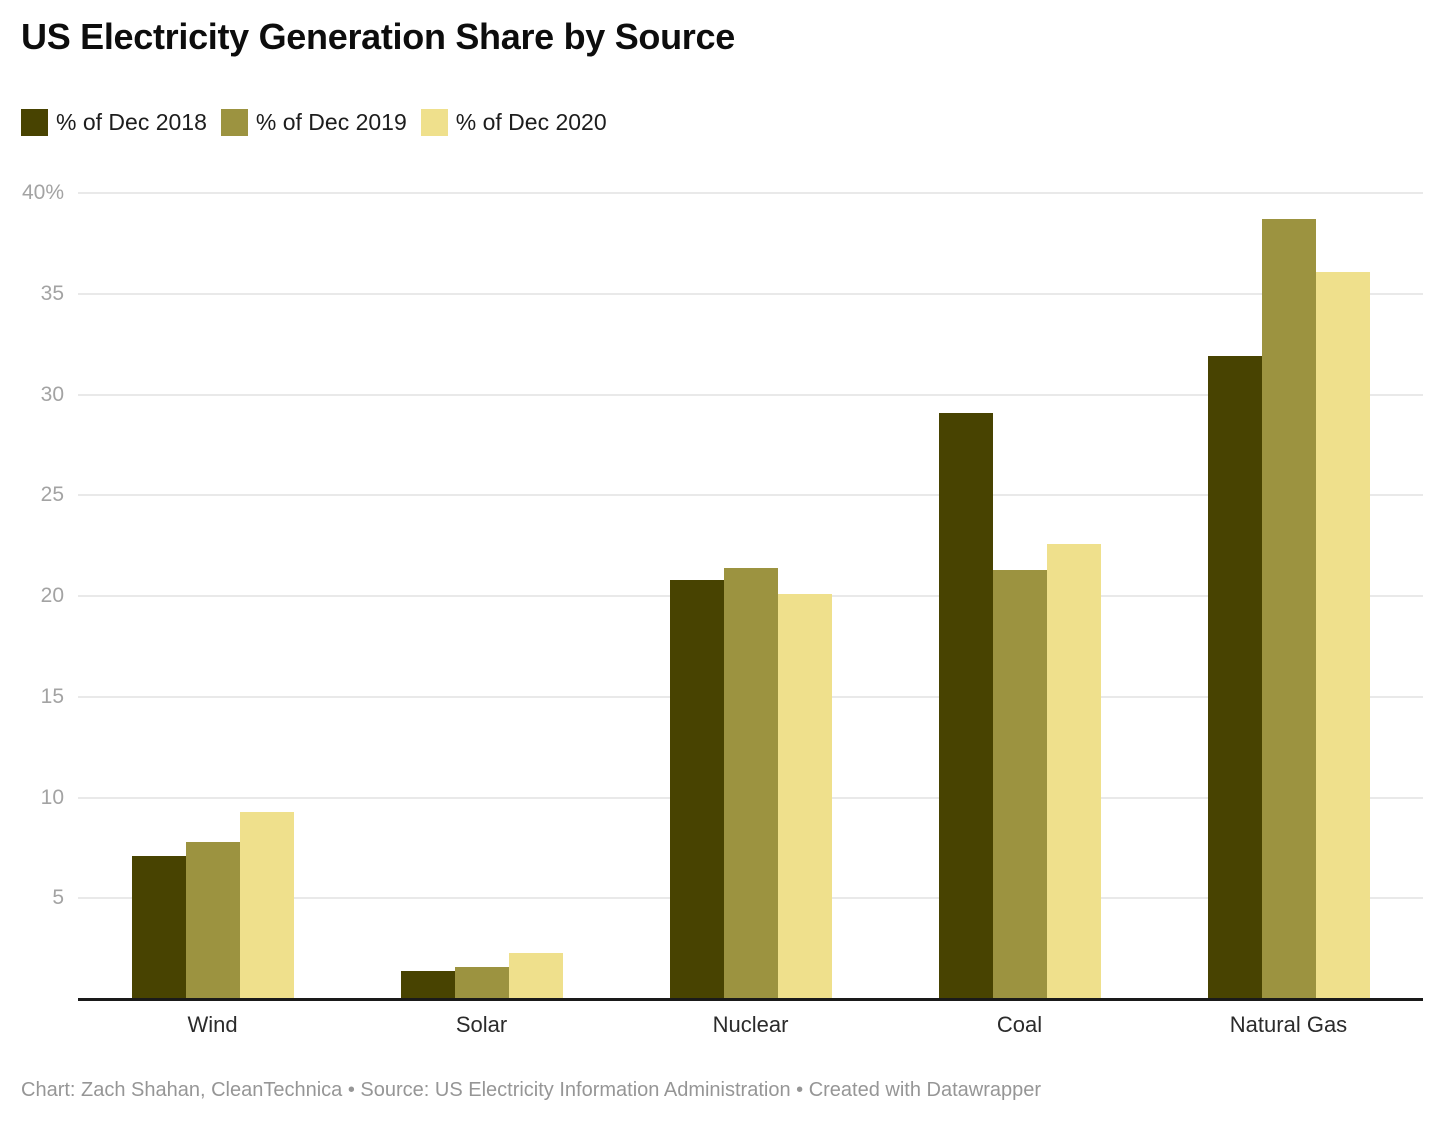 Image resolution: width=1440 pixels, height=1140 pixels. Describe the element at coordinates (750, 999) in the screenshot. I see `x-axis-line` at that location.